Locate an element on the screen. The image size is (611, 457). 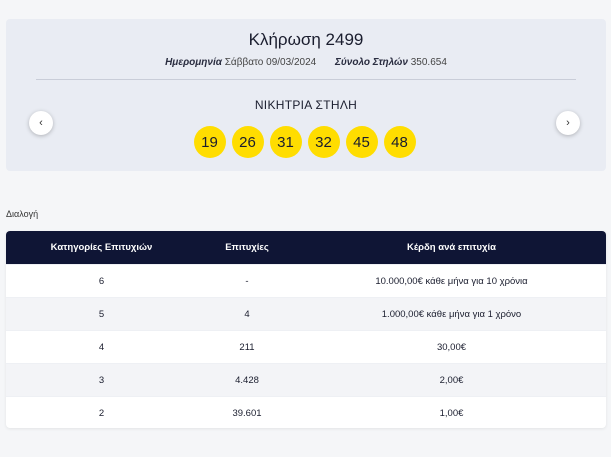
table-row: 5 4 1.000,00€ κάθε μήνα για 1 χρόνο is located at coordinates (306, 313).